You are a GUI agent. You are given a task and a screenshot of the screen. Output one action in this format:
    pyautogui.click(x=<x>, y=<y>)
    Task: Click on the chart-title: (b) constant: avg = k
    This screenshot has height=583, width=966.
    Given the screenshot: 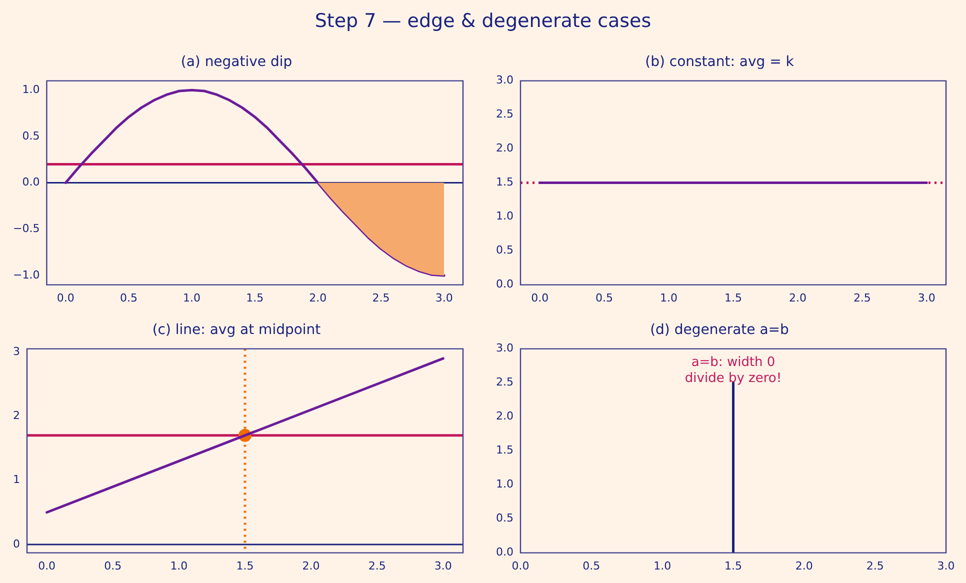 What is the action you would take?
    pyautogui.click(x=720, y=62)
    